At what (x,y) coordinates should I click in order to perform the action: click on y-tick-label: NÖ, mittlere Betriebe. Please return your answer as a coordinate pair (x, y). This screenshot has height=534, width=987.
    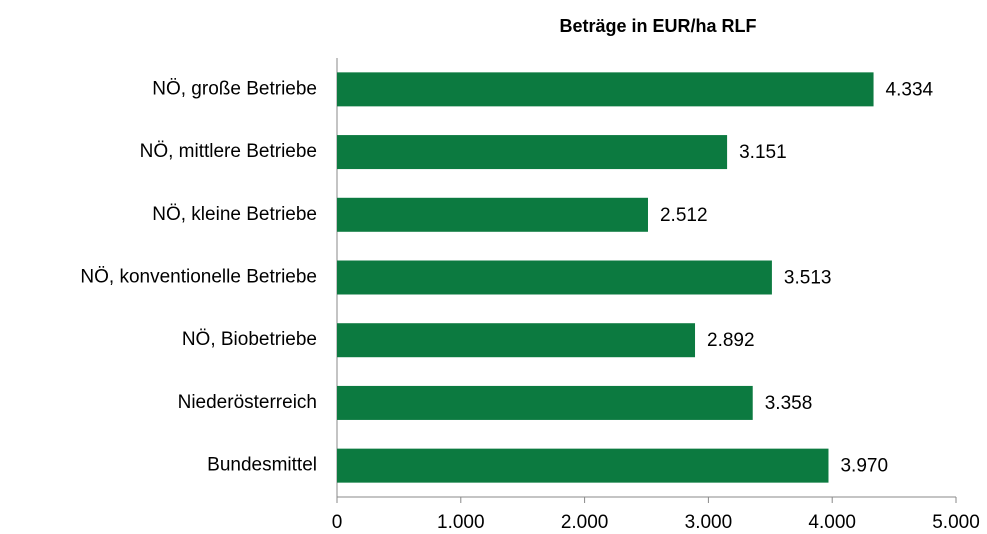
    Looking at the image, I should click on (228, 151).